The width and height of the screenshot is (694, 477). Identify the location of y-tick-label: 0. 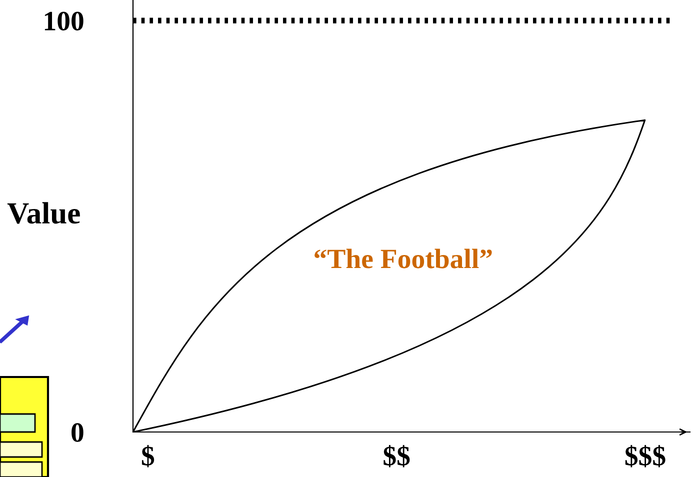
(78, 432).